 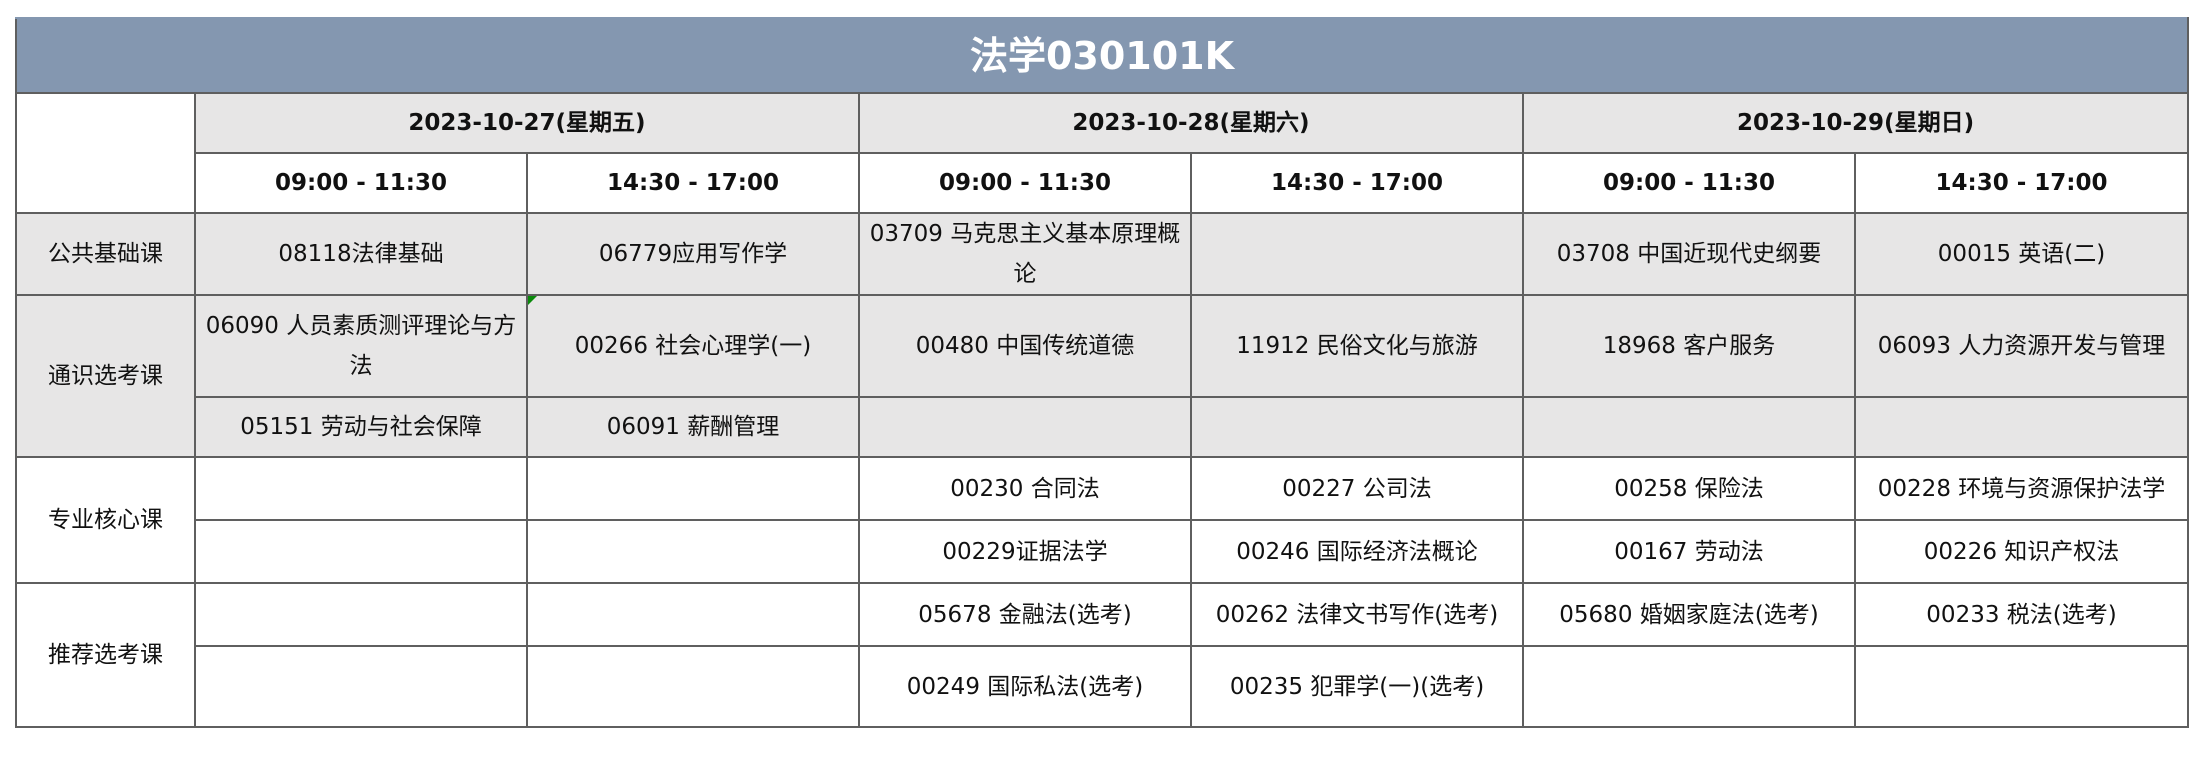 I want to click on course-cell: 00246 国际经济法概论, so click(x=1357, y=551).